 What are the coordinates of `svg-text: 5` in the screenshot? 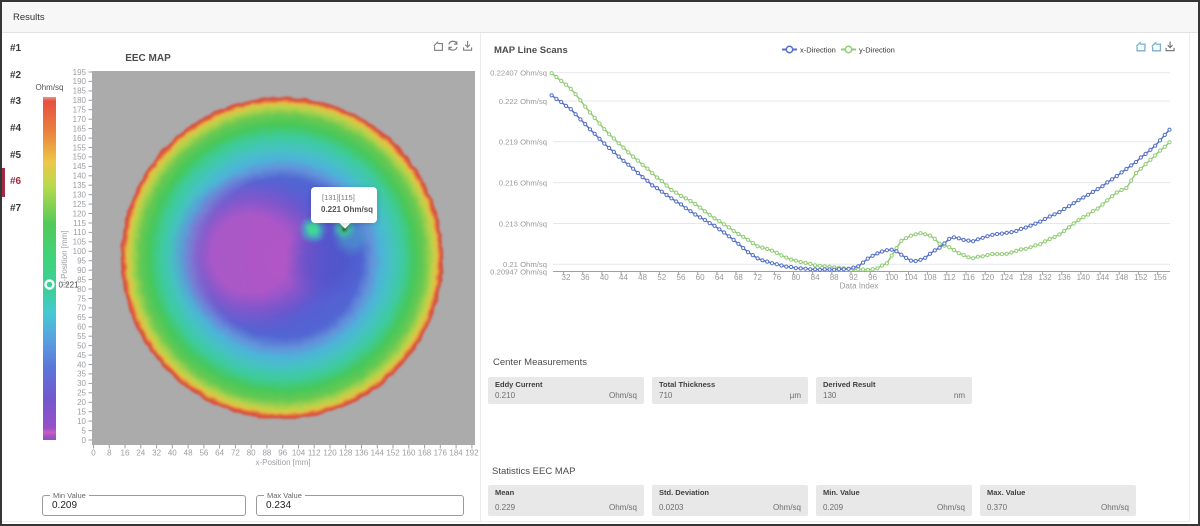 It's located at (84, 430).